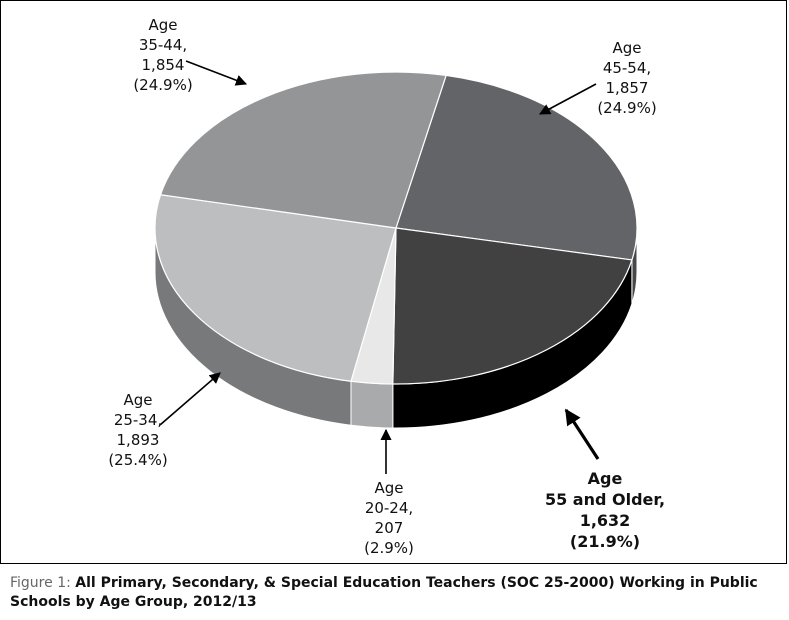 This screenshot has width=789, height=620. What do you see at coordinates (138, 430) in the screenshot?
I see `slice-label-25-34: Age 25-34, 1,893 (25.4%)` at bounding box center [138, 430].